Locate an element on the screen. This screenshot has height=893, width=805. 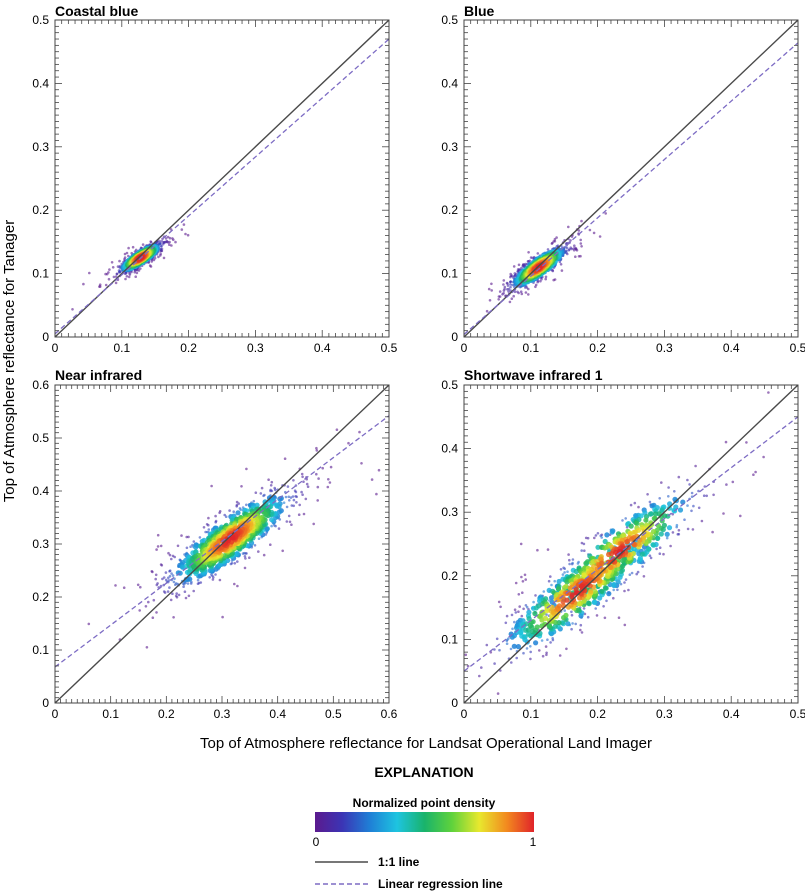
panel-title: Coastal blue is located at coordinates (96, 11).